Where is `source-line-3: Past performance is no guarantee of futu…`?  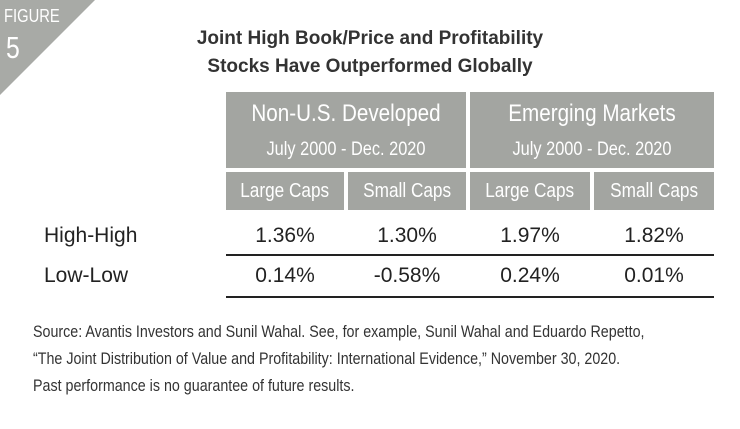
source-line-3: Past performance is no guarantee of futu… is located at coordinates (194, 385).